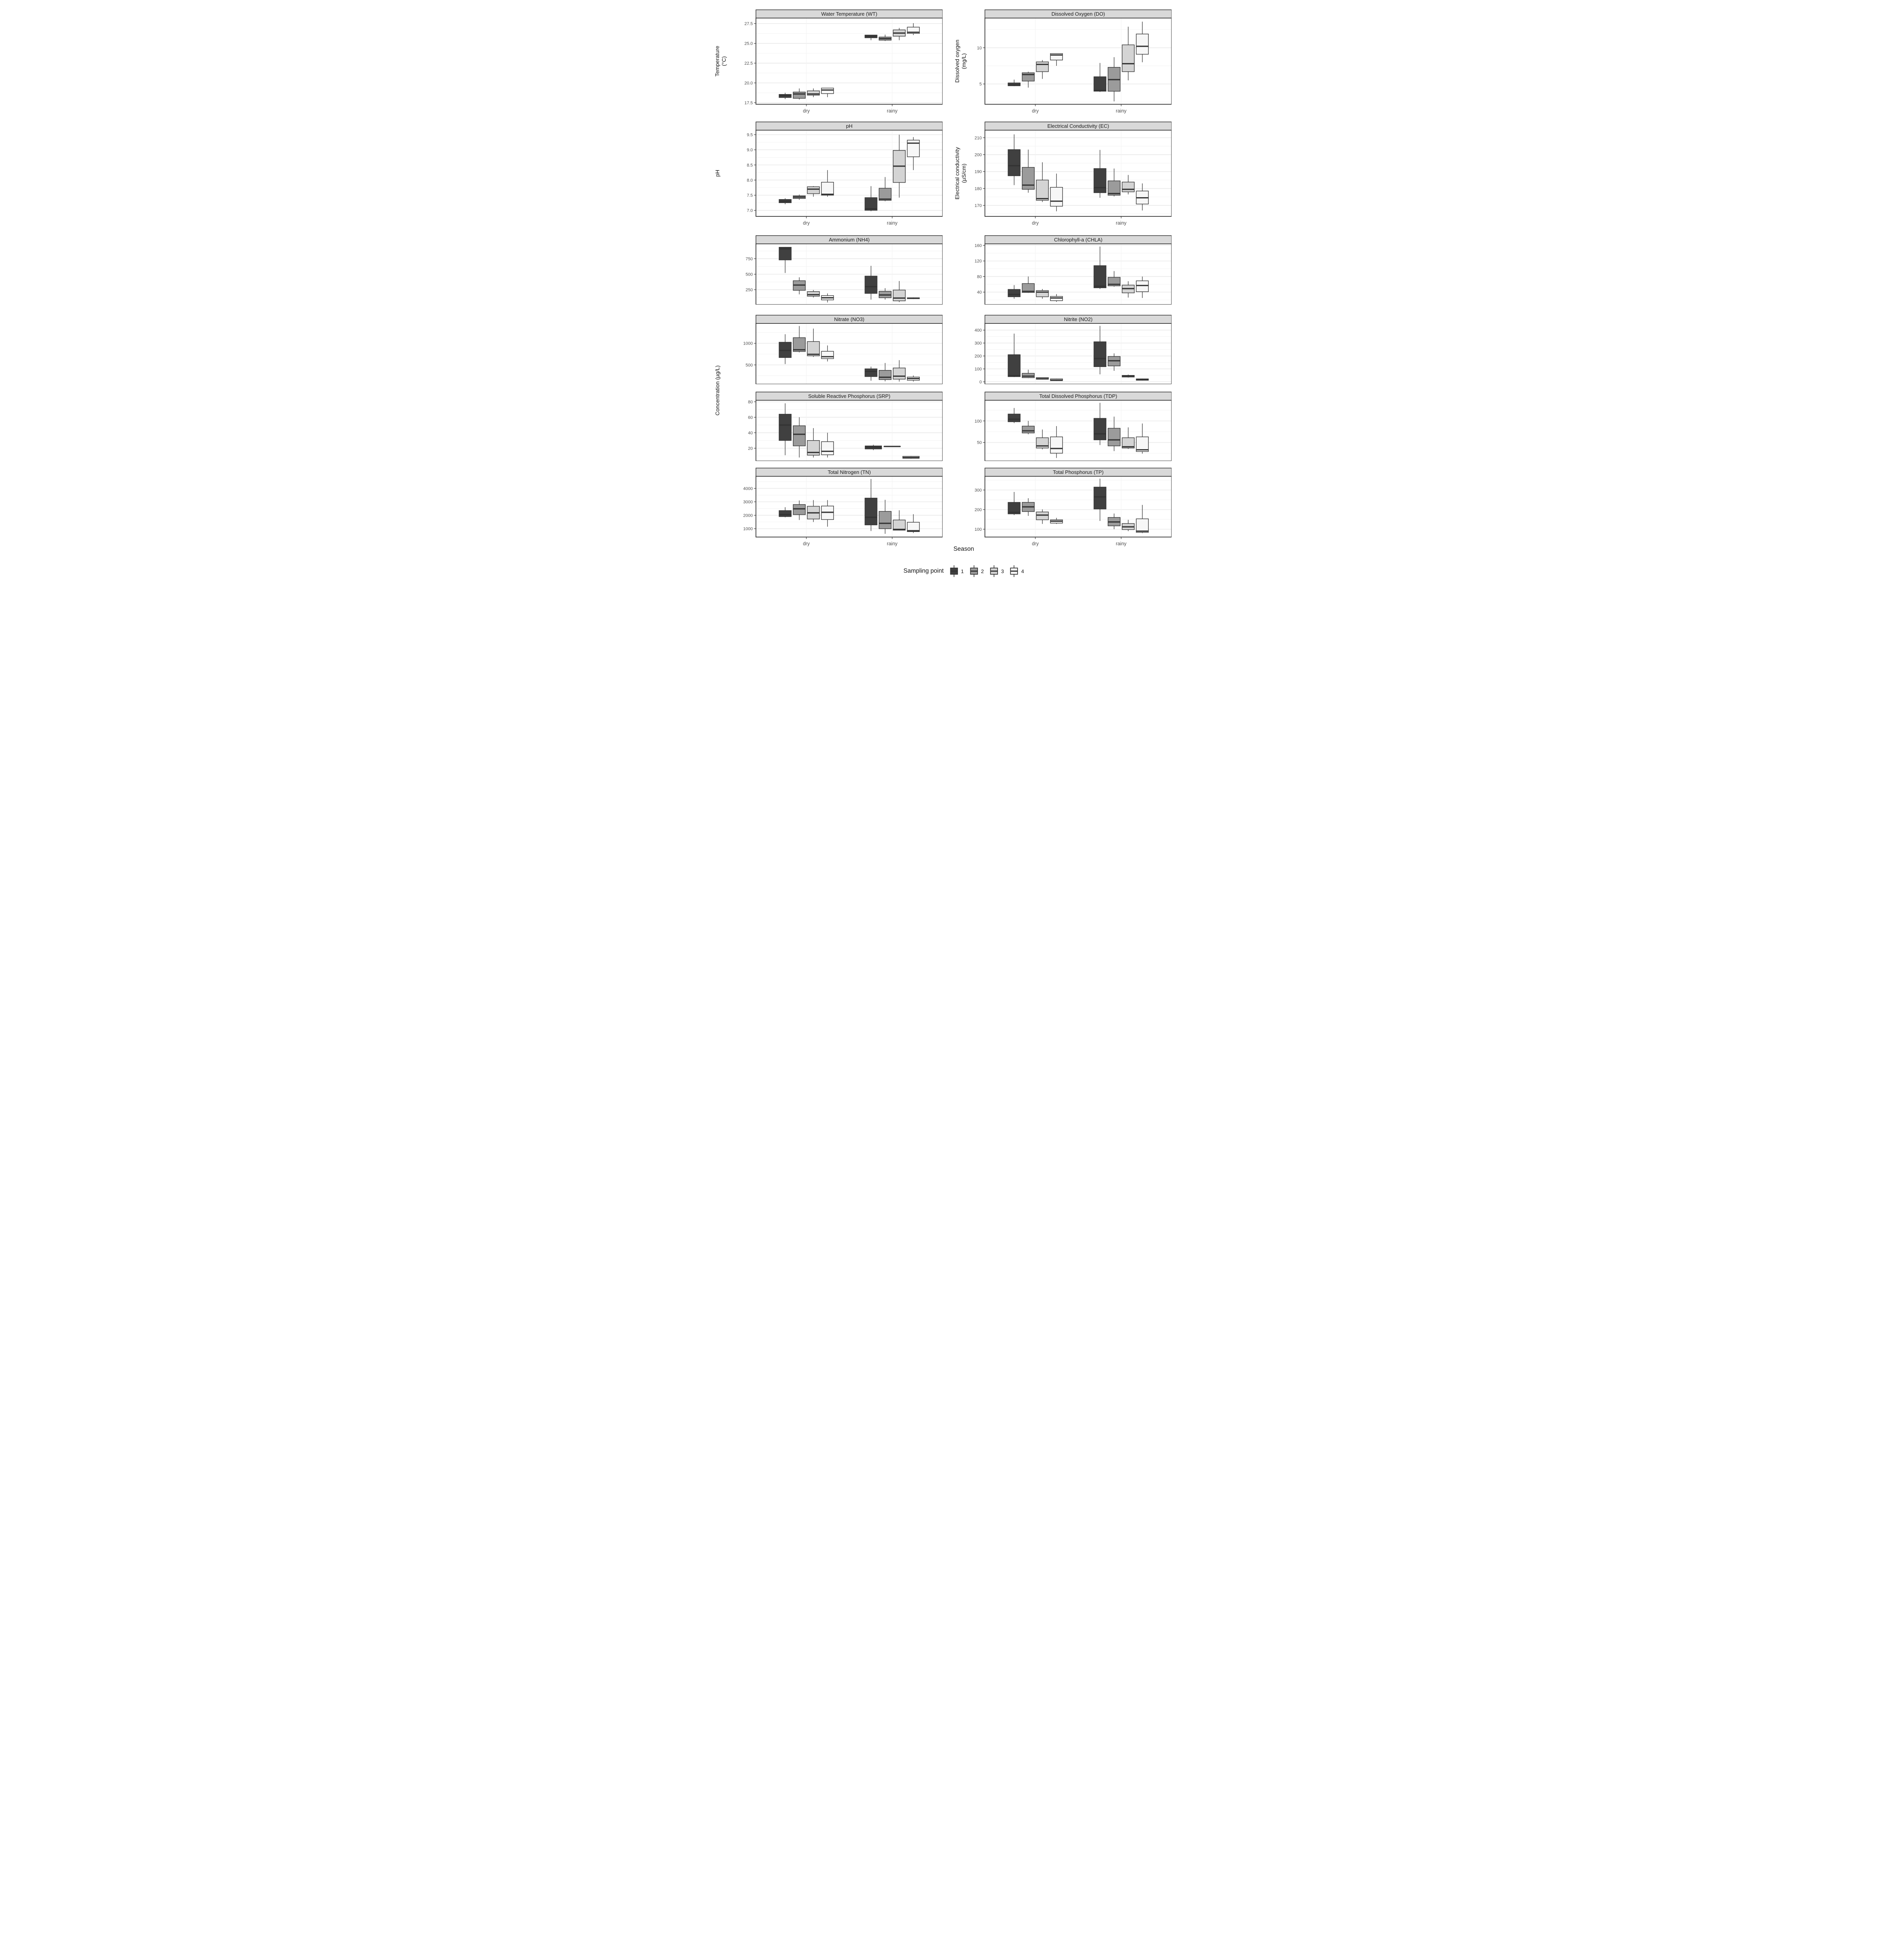 The width and height of the screenshot is (1882, 1960). Describe the element at coordinates (1078, 14) in the screenshot. I see `panel-title: Dissolved Oxygen (DO)` at that location.